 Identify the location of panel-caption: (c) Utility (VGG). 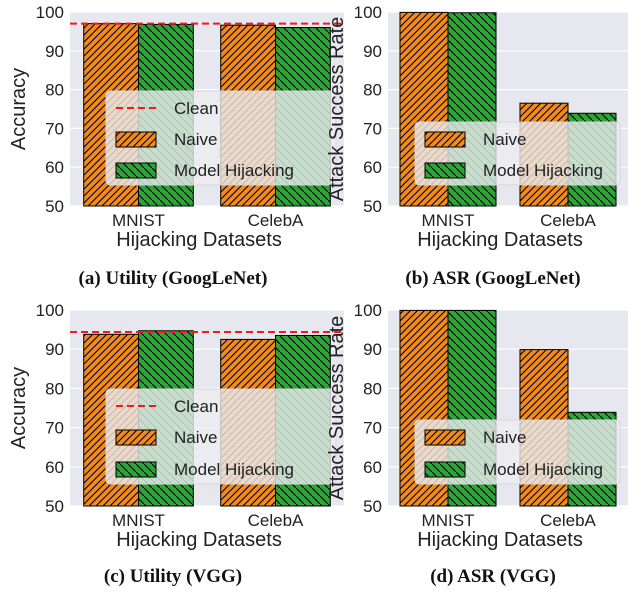
(173, 576).